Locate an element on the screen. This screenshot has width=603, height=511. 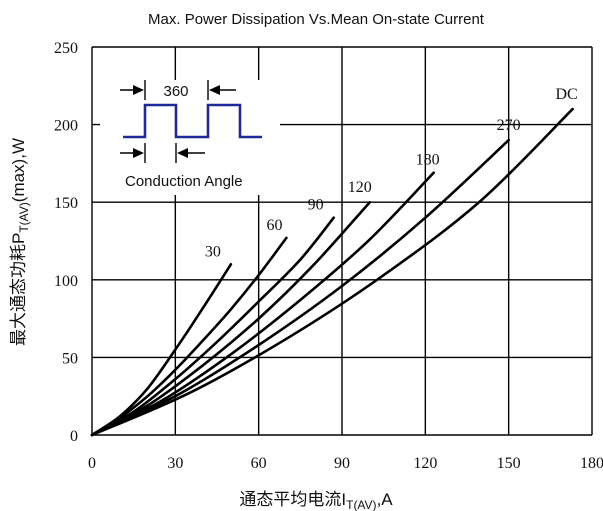
x-tick-label: 180 is located at coordinates (591, 463).